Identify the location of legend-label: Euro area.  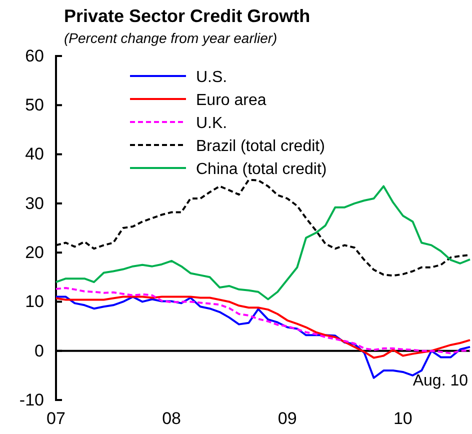
(231, 100).